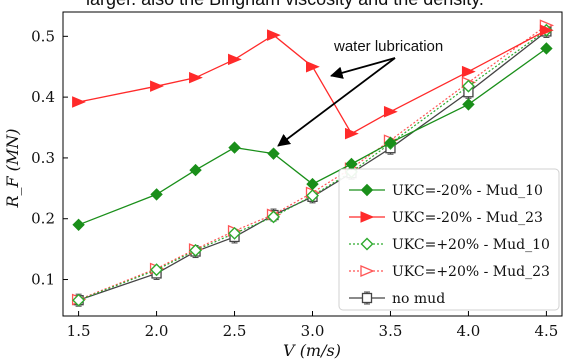  I want to click on x-tick-label: 2.0, so click(157, 331).